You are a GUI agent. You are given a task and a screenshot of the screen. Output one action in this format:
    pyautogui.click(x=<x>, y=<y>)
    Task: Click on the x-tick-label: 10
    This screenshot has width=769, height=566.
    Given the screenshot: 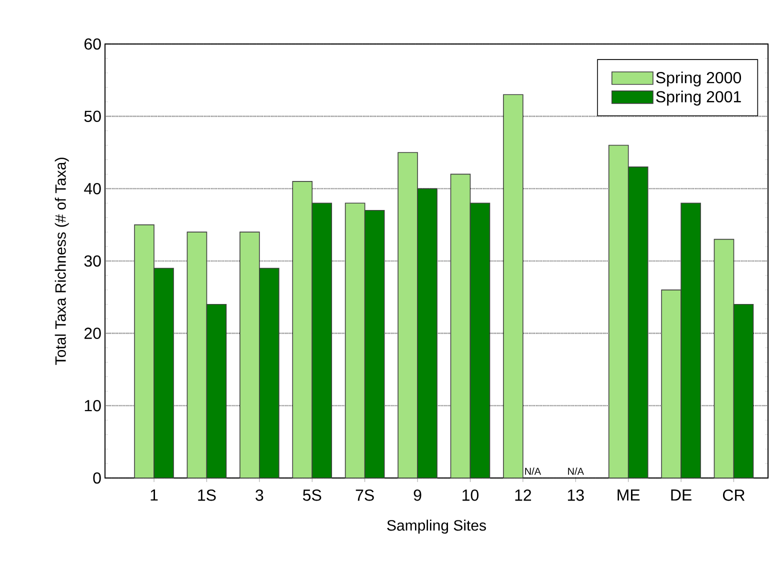 What is the action you would take?
    pyautogui.click(x=470, y=495)
    